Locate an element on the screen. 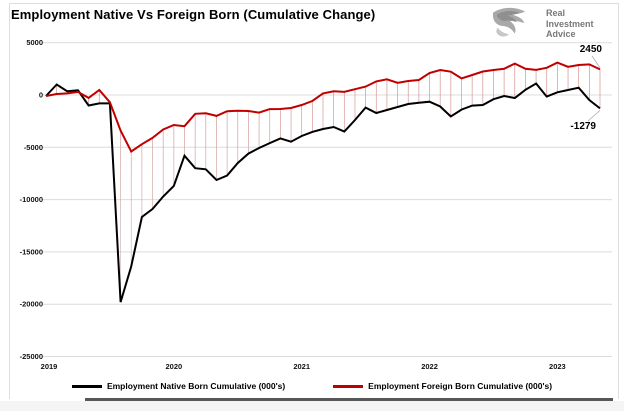  brand-line-2: Investment is located at coordinates (570, 23).